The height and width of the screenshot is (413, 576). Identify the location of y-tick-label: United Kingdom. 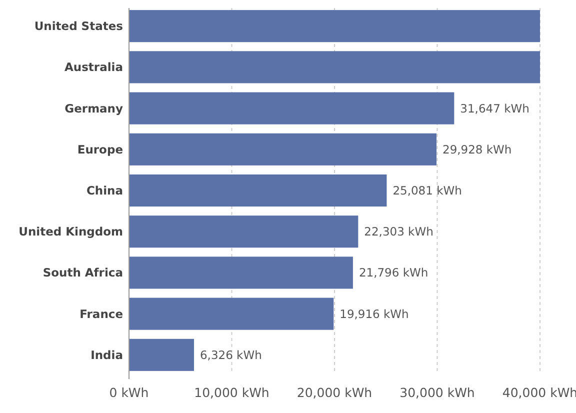
(71, 231).